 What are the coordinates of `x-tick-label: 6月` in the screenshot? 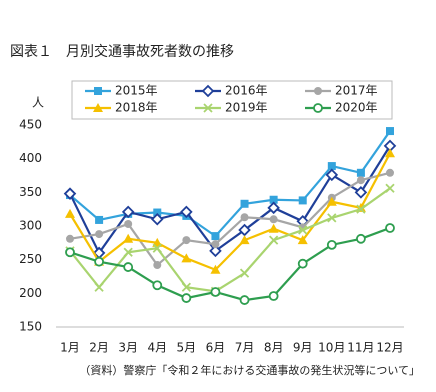 It's located at (216, 348).